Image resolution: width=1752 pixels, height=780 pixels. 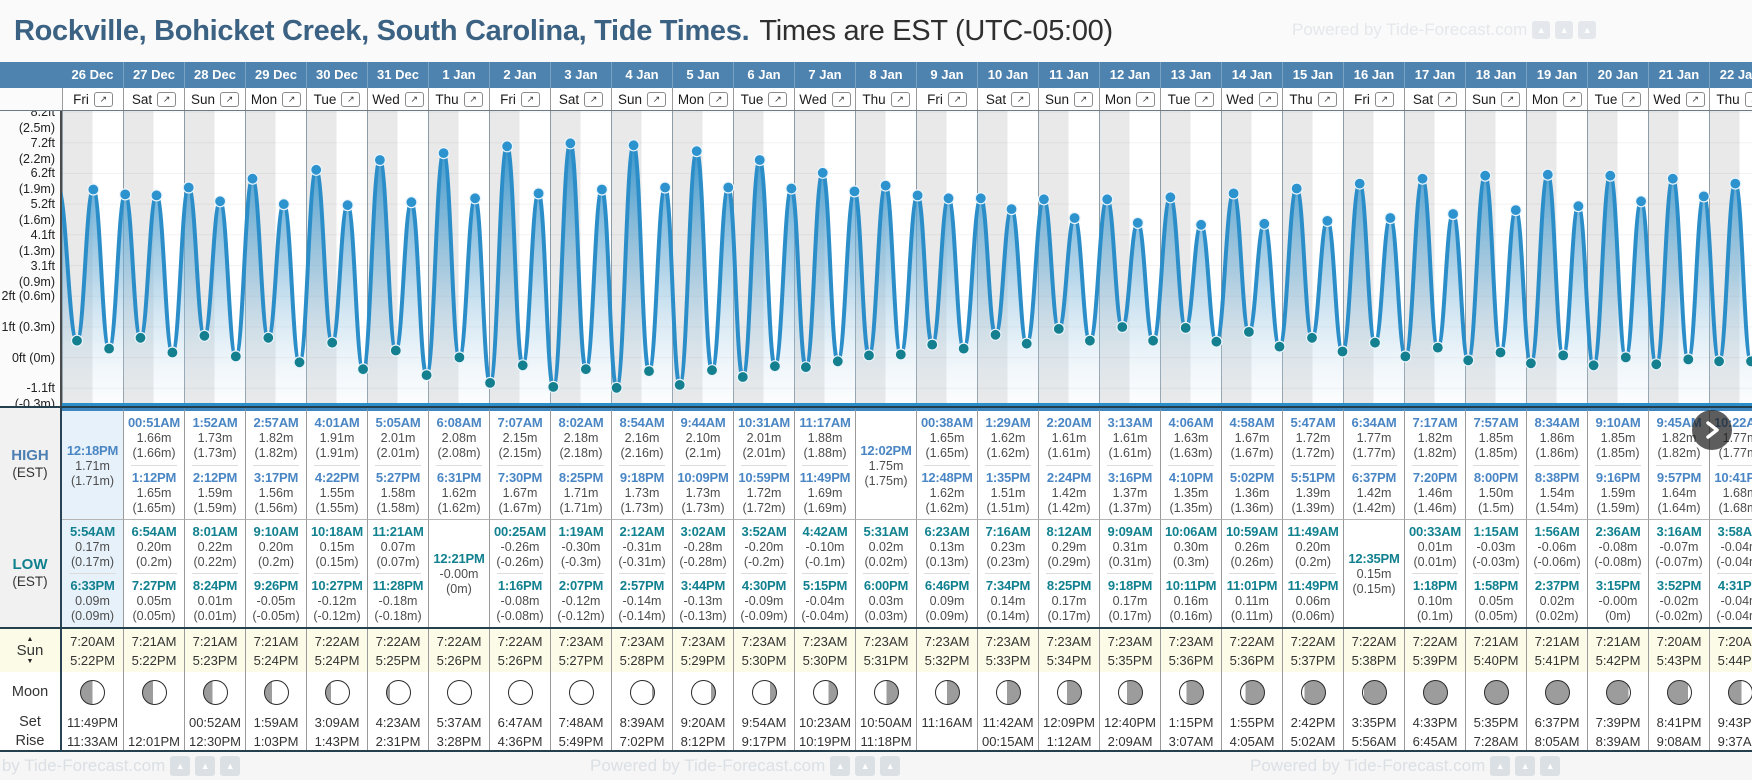 I want to click on high-tide-time: 7:57AM, so click(x=1496, y=423).